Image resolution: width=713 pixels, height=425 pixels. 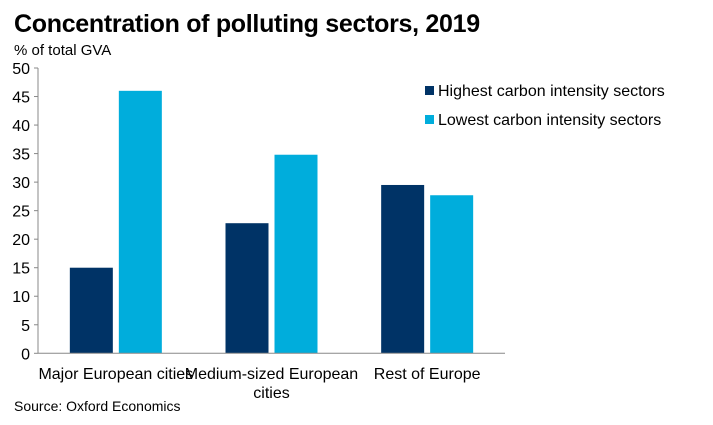 I want to click on y-tick-label: 5, so click(x=25, y=326).